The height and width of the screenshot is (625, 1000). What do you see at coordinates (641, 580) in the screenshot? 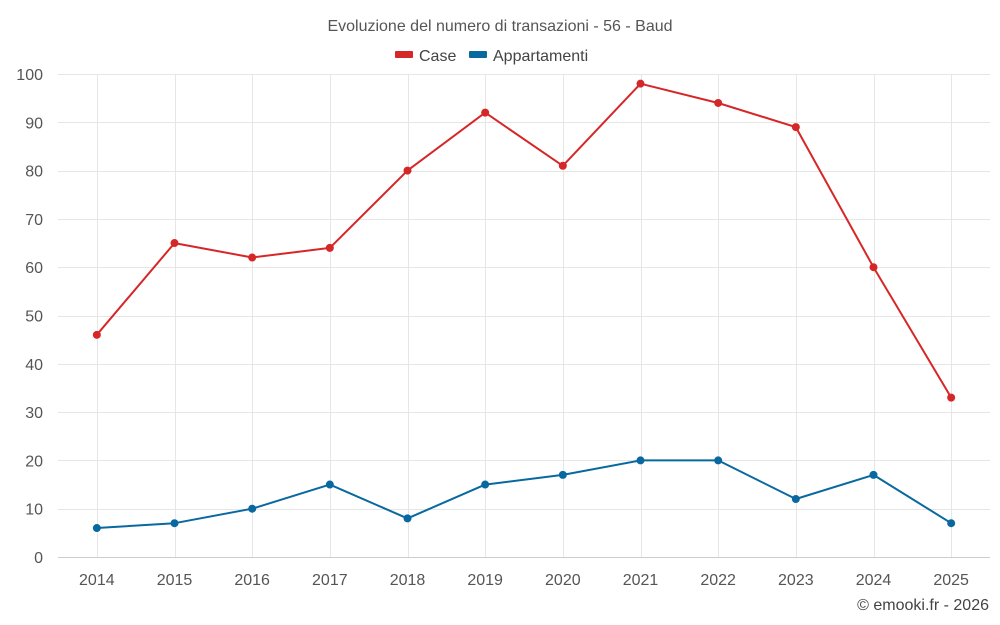
I see `x-tick-label: 2021` at bounding box center [641, 580].